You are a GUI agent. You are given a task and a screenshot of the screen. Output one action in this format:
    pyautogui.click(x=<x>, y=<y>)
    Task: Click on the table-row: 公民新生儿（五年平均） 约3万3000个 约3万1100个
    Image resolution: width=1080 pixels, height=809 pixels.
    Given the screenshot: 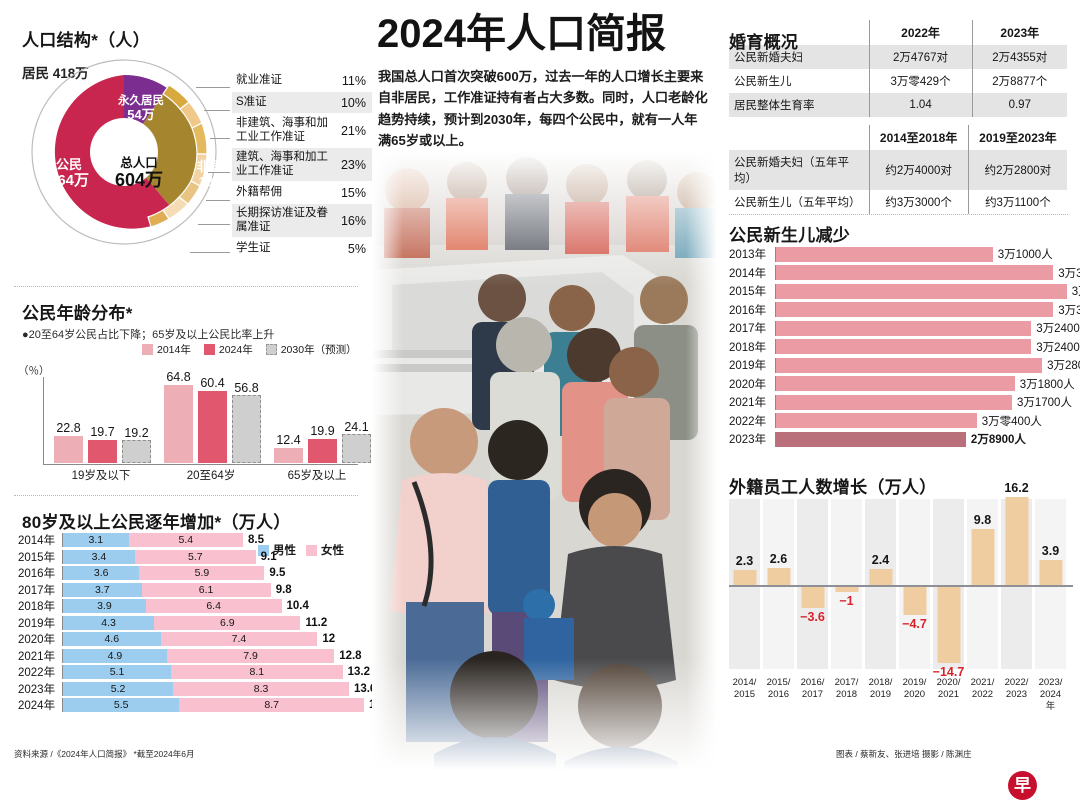 What is the action you would take?
    pyautogui.click(x=898, y=202)
    